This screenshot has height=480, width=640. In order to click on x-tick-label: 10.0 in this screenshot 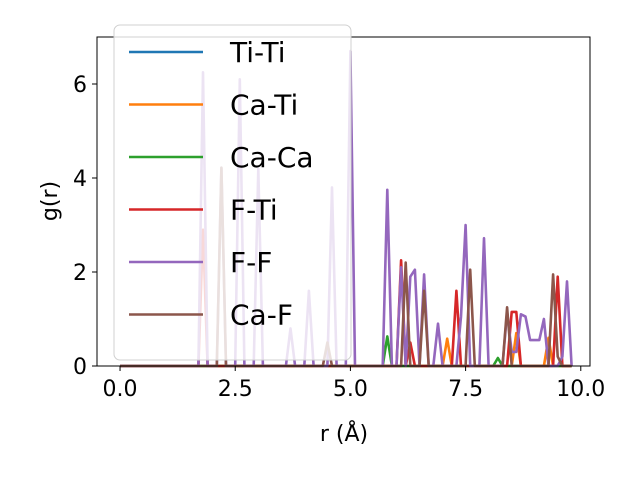, I will do `click(580, 389)`.